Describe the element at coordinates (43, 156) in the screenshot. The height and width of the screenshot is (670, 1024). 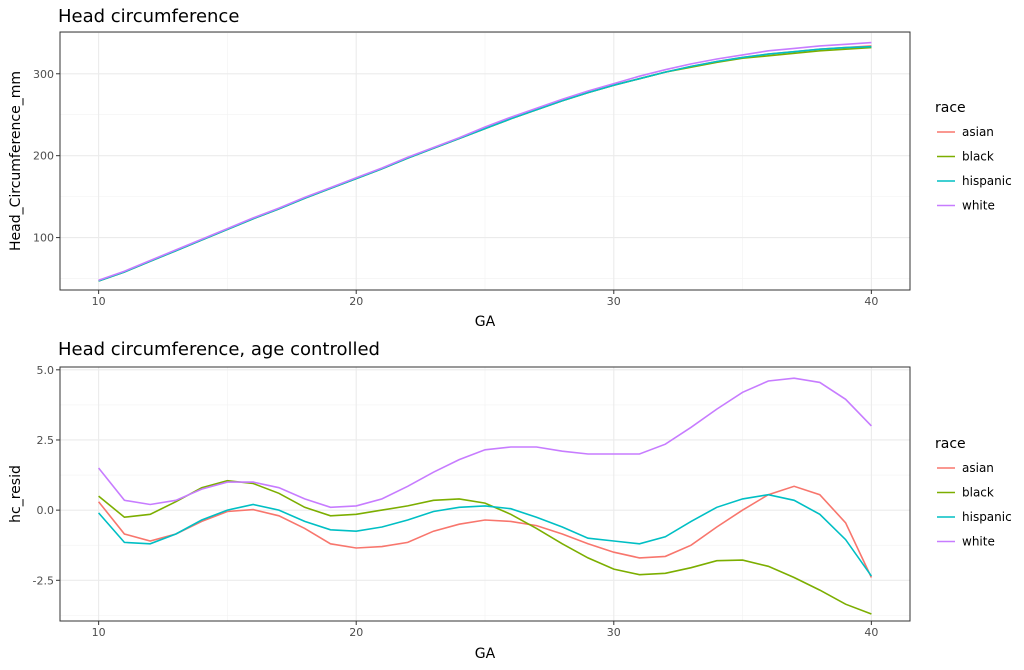
I see `y-tick-label: 200` at that location.